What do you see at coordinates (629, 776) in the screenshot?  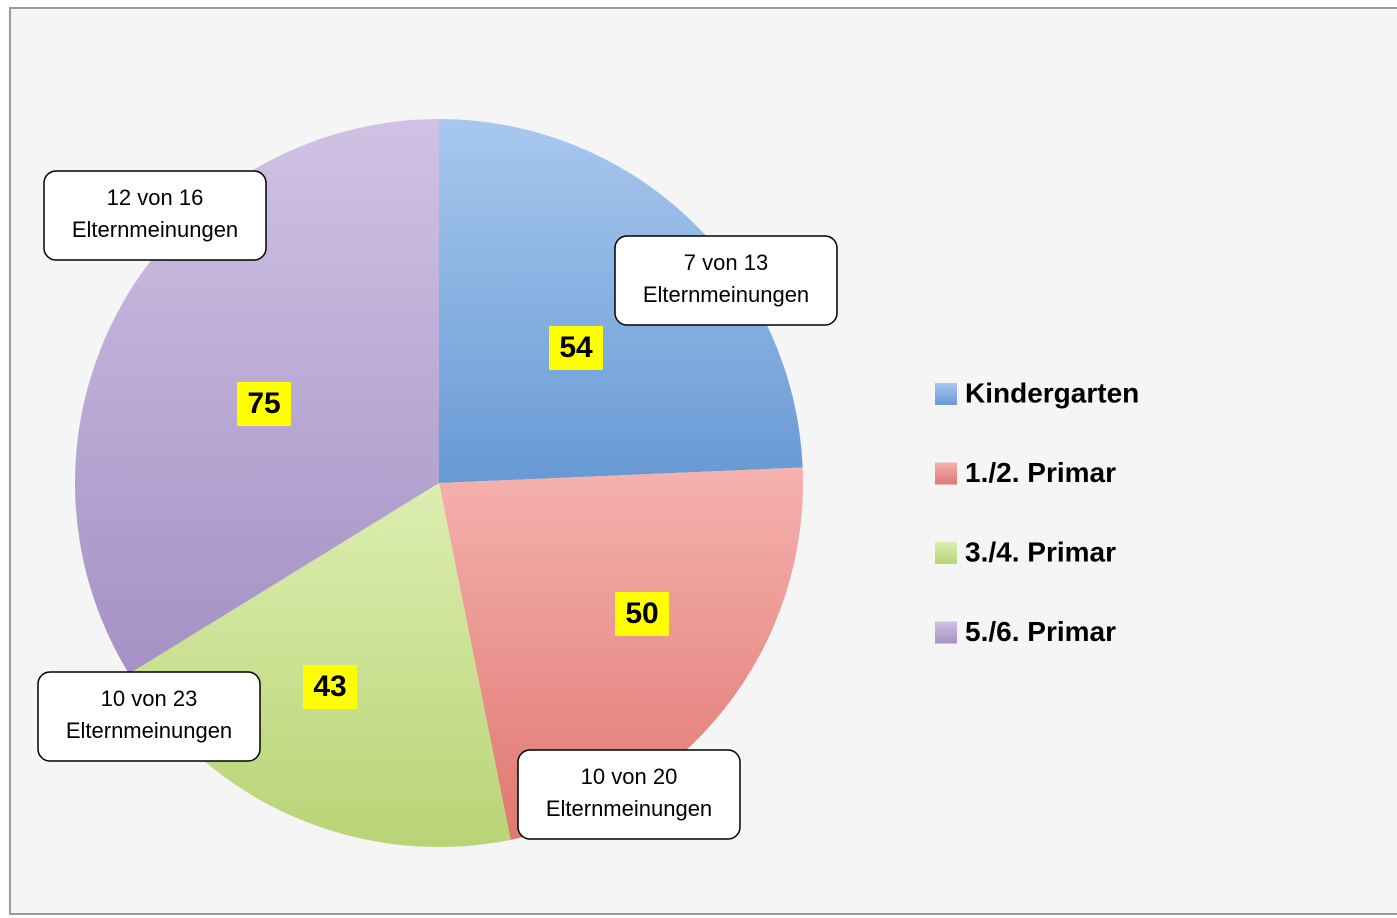 I see `annotation-text: 10 von 20` at bounding box center [629, 776].